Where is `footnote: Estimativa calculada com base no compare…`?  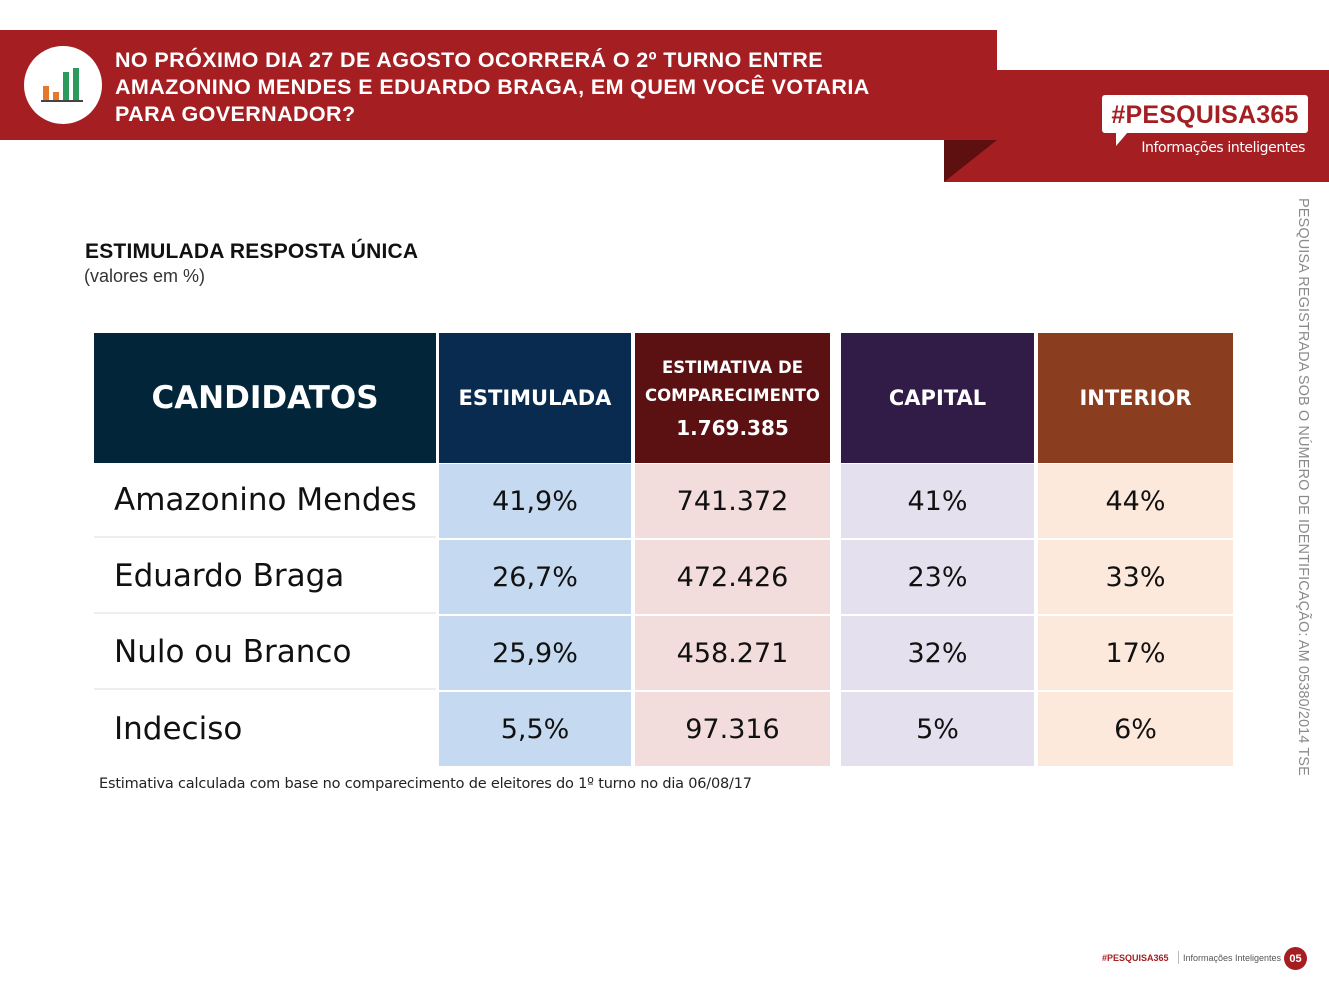 footnote: Estimativa calculada com base no compare… is located at coordinates (425, 784).